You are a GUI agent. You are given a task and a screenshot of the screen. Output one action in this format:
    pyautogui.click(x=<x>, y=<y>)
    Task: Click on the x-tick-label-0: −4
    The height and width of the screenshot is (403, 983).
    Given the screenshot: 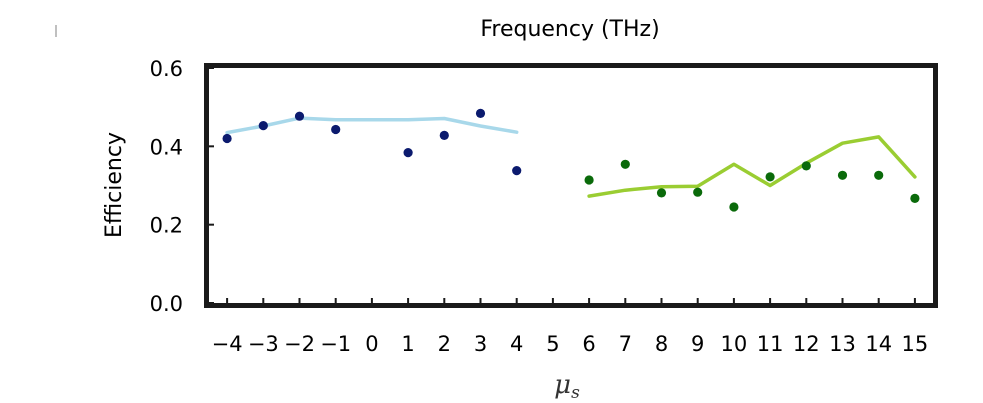 What is the action you would take?
    pyautogui.click(x=227, y=344)
    